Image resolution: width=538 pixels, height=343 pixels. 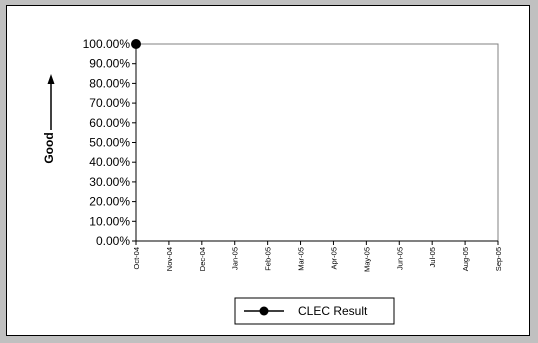 I want to click on y-tick-label: 90.00%, so click(x=109, y=64).